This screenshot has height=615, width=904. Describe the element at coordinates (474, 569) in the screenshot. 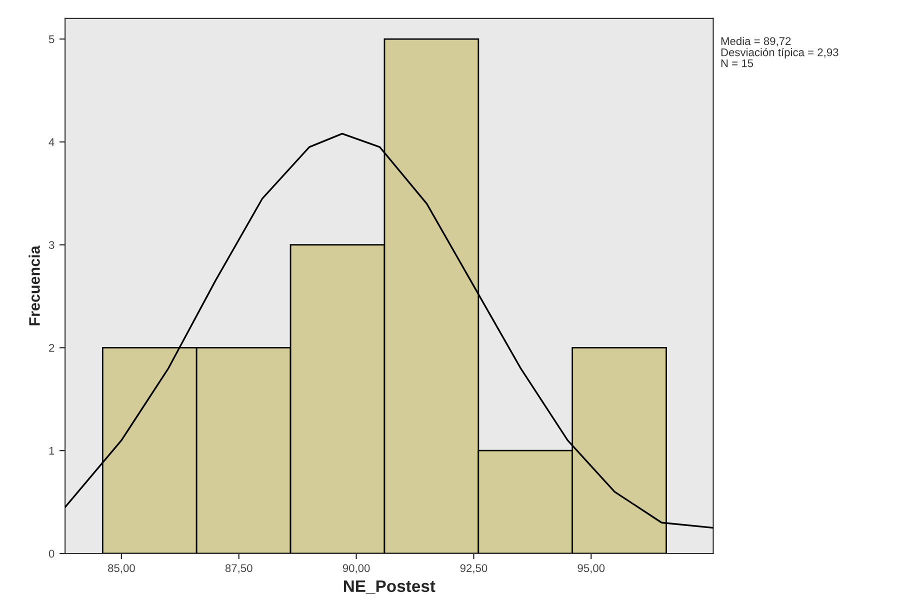

I see `x-tick-label: 92,50` at that location.